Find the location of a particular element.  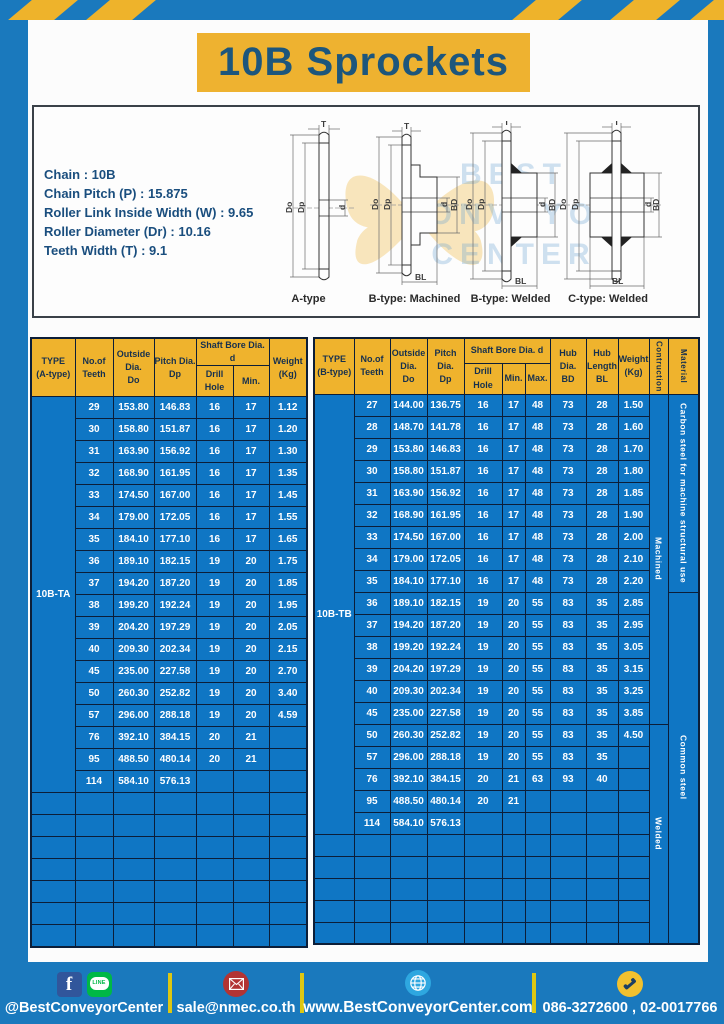

type-label-cell: 10B-TA is located at coordinates (53, 595).